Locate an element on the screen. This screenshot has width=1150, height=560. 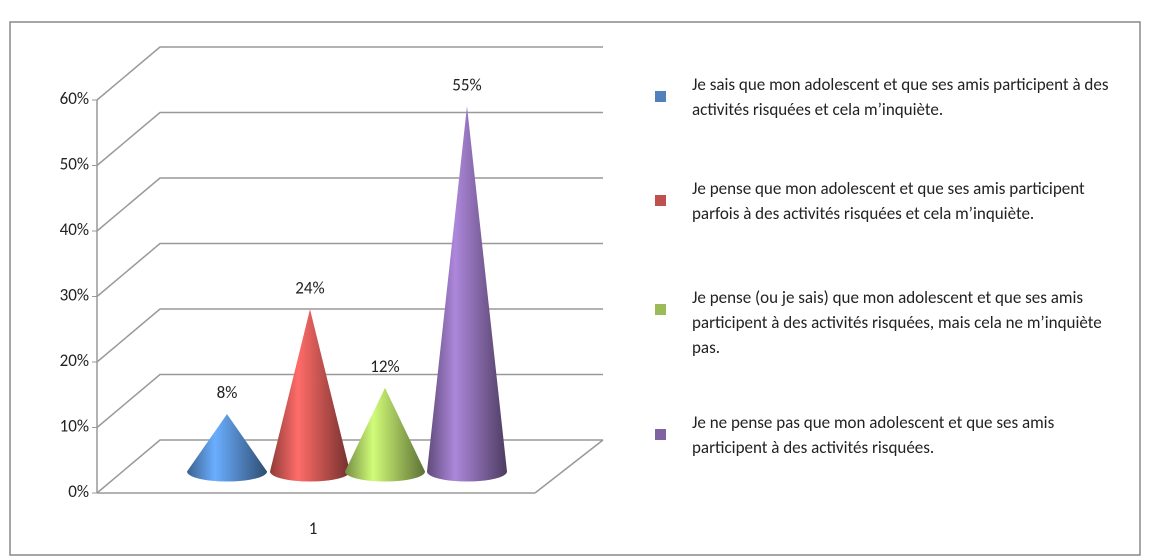
y-tick-label: 20% is located at coordinates (74, 360).